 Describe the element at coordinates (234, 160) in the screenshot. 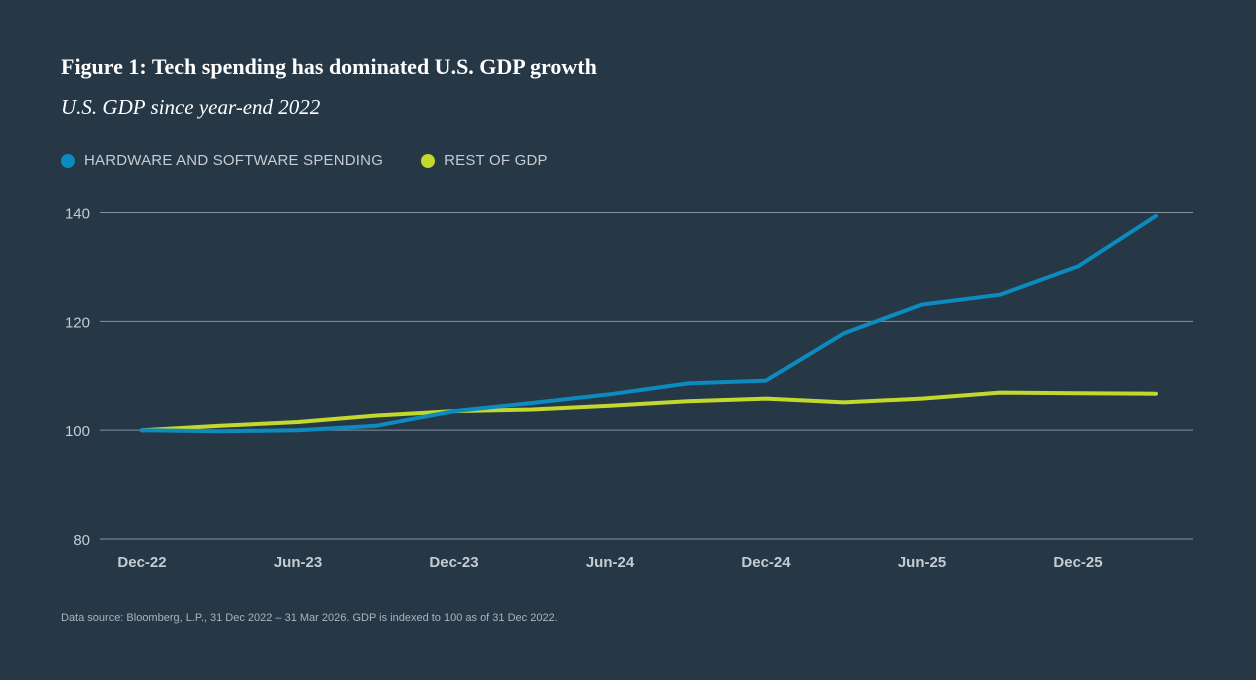

I see `legend-label-hardware-software: HARDWARE AND SOFTWARE SPENDING` at that location.